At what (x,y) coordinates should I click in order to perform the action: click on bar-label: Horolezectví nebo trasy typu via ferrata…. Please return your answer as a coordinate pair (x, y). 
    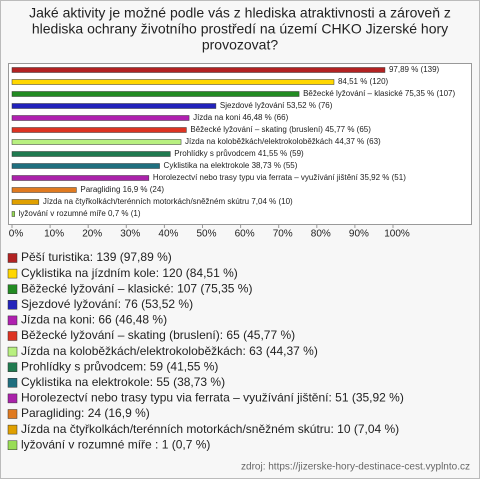
    Looking at the image, I should click on (279, 177).